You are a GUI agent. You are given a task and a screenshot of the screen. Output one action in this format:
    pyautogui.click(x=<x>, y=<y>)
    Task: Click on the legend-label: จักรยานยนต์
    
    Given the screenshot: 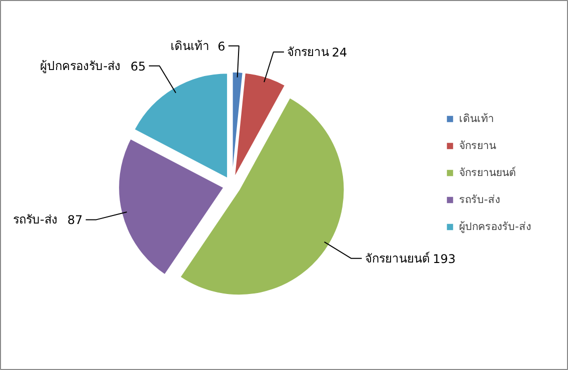 What is the action you would take?
    pyautogui.click(x=487, y=173)
    